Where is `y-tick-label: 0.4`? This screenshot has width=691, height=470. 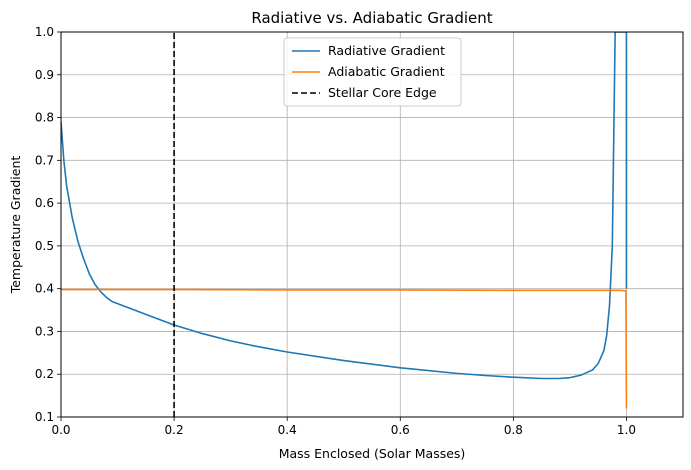
y-tick-label: 0.4 is located at coordinates (44, 289).